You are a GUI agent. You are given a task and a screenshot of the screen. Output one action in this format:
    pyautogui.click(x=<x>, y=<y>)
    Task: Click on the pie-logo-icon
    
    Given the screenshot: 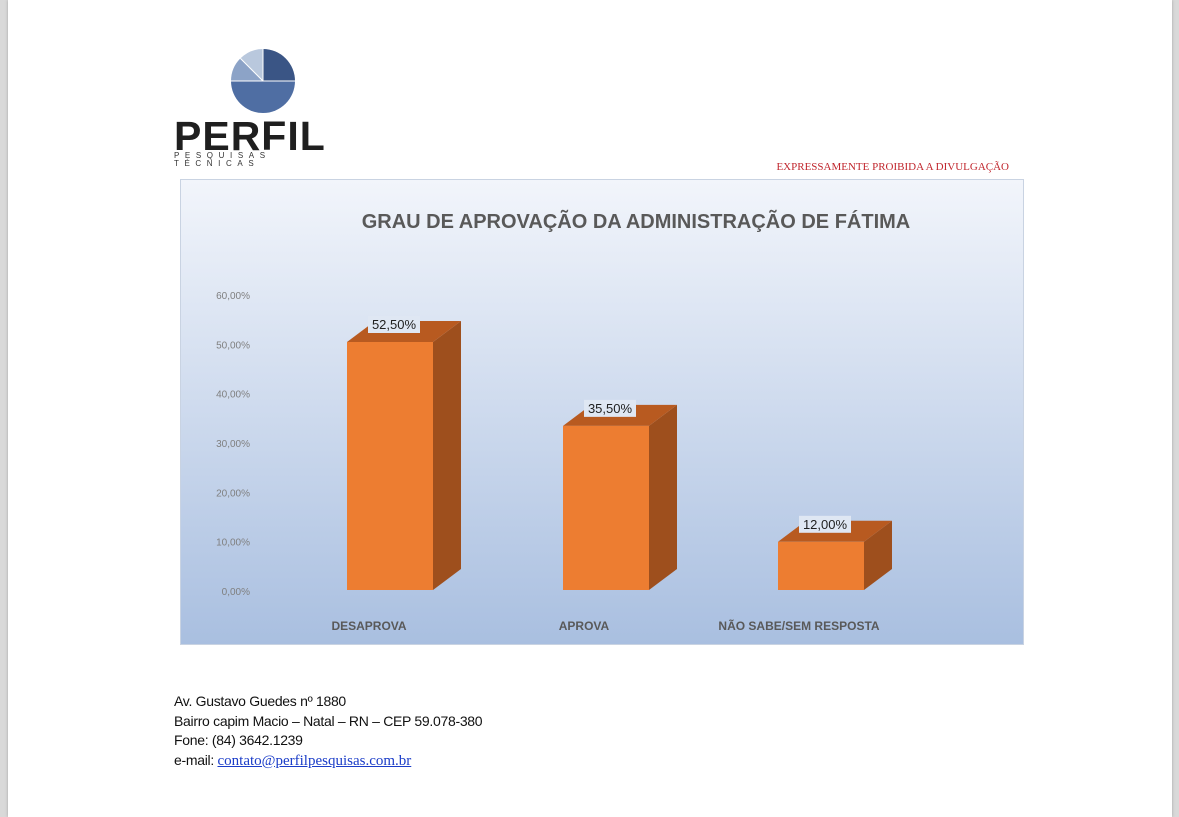 What is the action you would take?
    pyautogui.click(x=263, y=81)
    